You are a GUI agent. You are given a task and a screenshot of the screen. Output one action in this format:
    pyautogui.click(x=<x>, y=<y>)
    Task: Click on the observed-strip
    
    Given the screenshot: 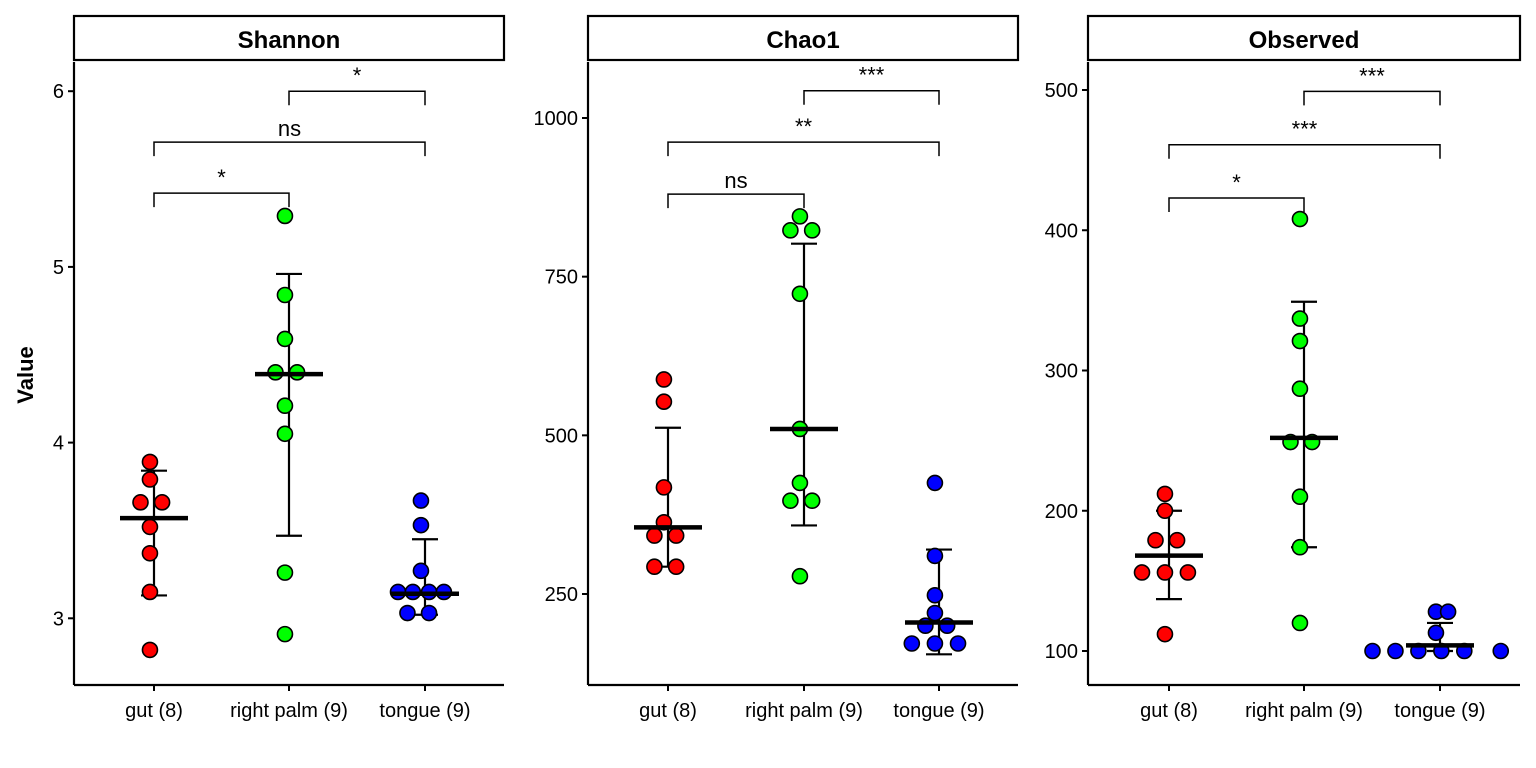 What is the action you would take?
    pyautogui.click(x=1304, y=38)
    